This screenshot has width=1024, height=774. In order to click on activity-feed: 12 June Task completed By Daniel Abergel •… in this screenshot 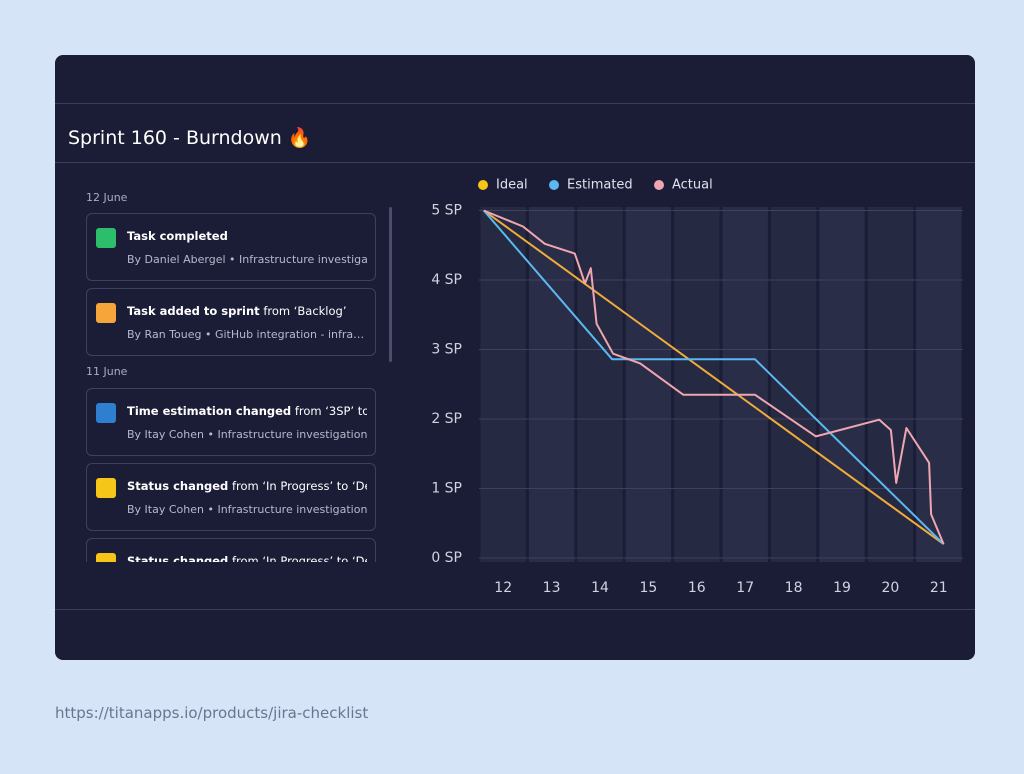, I will do `click(236, 376)`.